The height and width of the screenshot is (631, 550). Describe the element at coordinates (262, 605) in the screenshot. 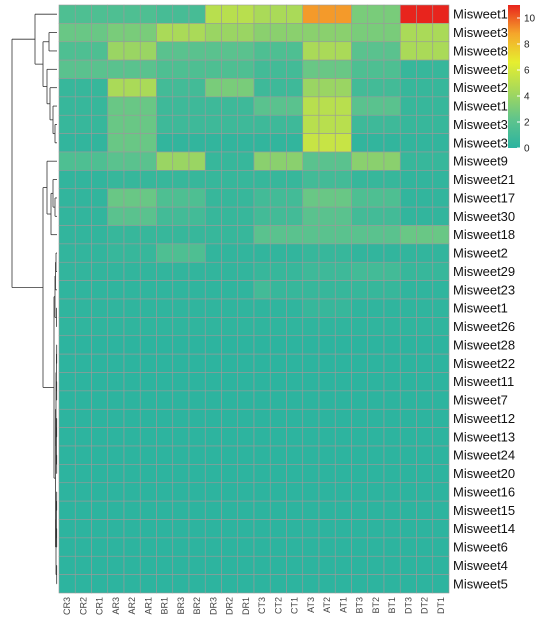

I see `column-label: CT3` at that location.